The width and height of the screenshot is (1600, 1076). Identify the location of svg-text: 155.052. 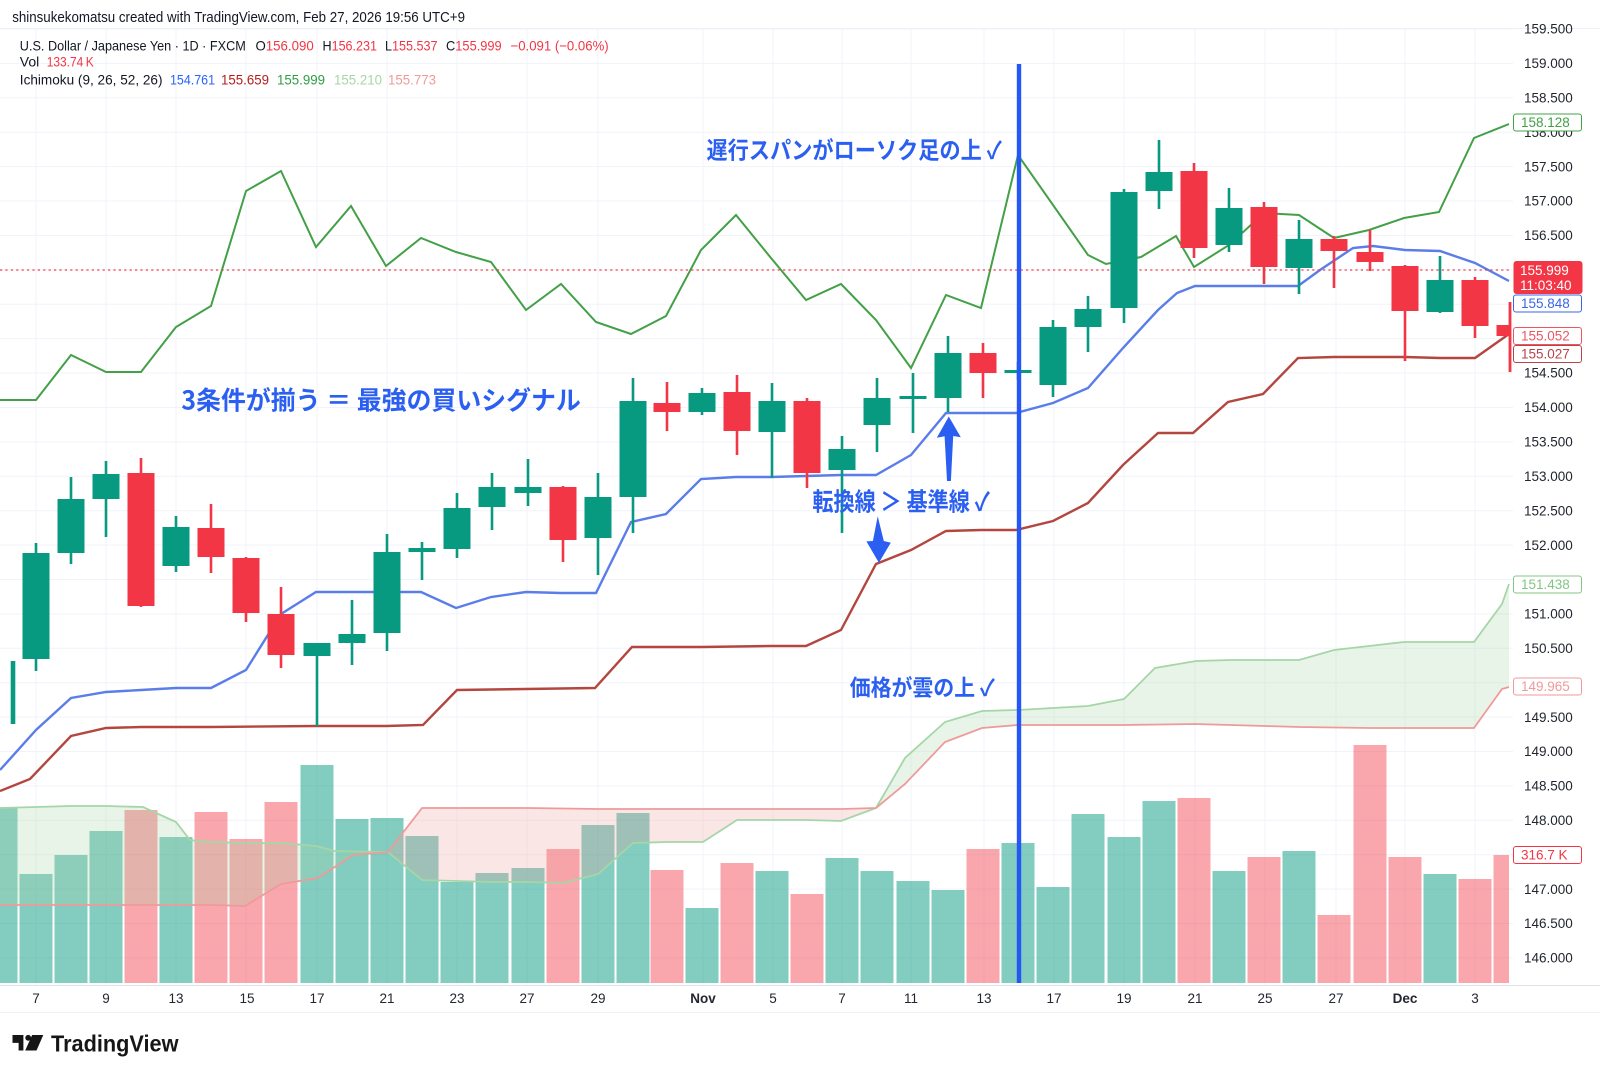
(1545, 336).